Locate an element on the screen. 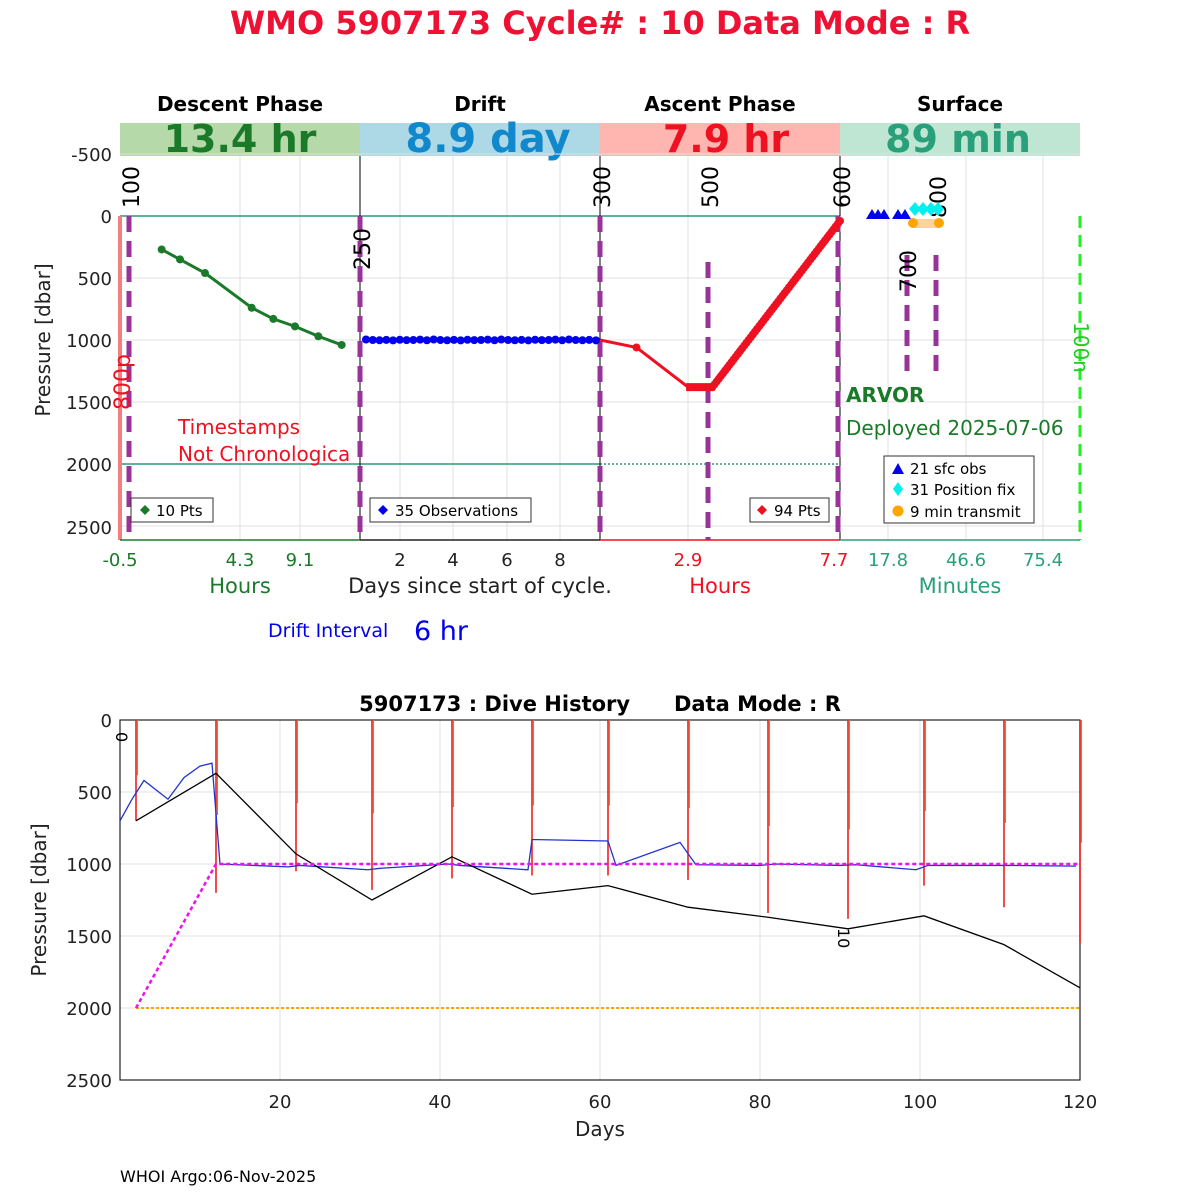 Image resolution: width=1200 pixels, height=1200 pixels. descent-x-axis-label: Hours is located at coordinates (240, 586).